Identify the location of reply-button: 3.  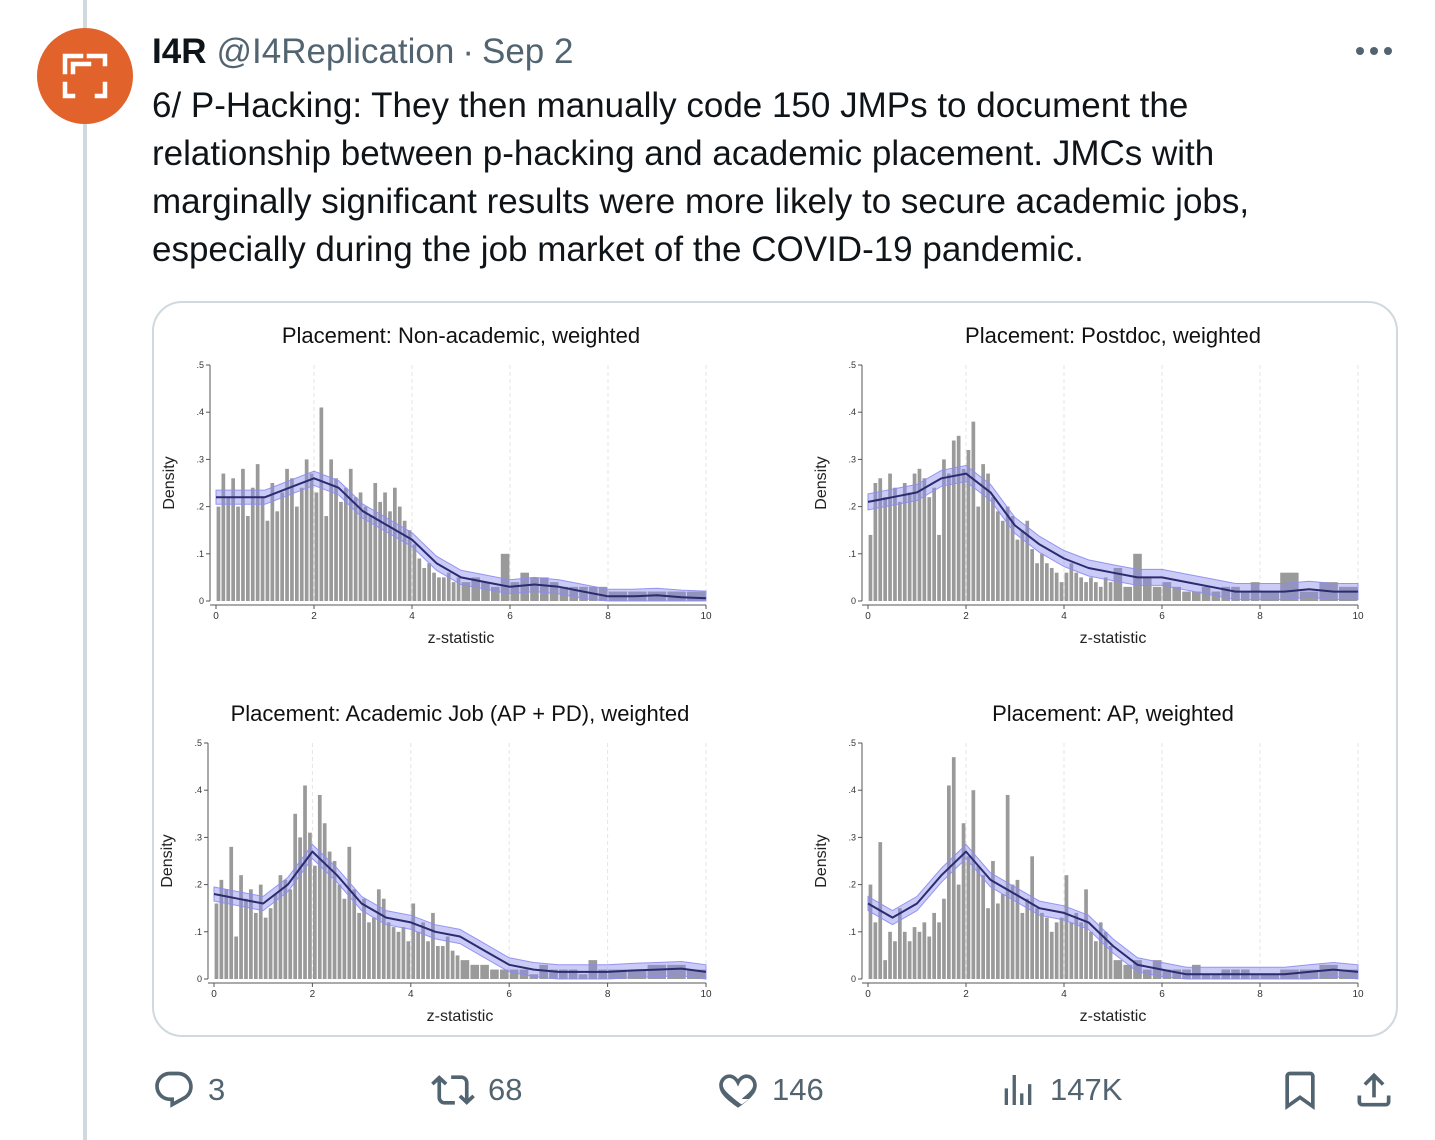
(188, 1090).